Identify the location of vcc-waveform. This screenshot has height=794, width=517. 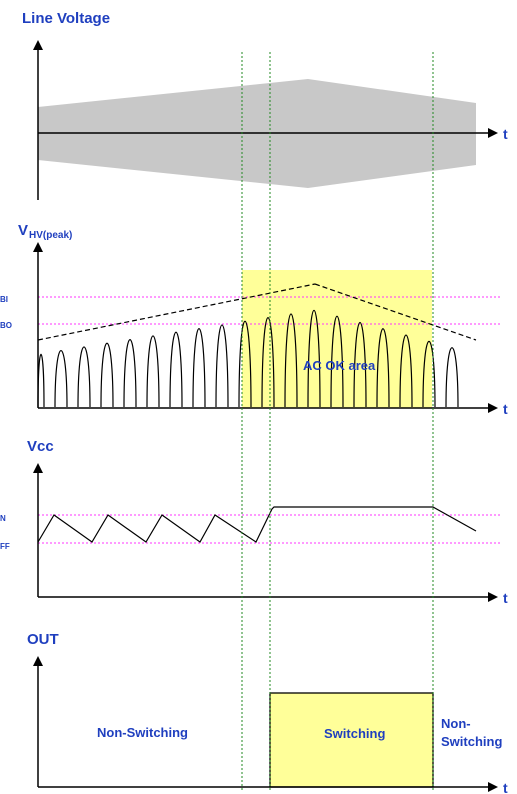
(257, 524).